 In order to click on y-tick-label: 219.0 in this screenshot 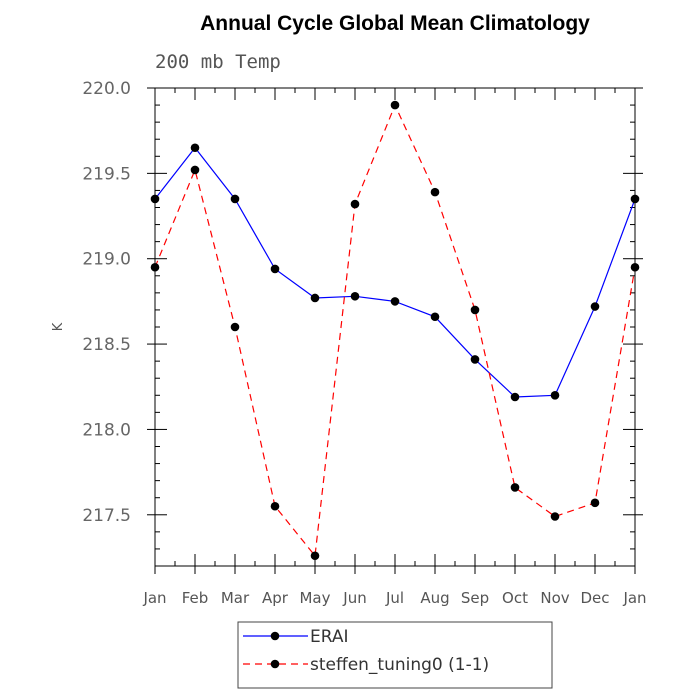, I will do `click(106, 260)`.